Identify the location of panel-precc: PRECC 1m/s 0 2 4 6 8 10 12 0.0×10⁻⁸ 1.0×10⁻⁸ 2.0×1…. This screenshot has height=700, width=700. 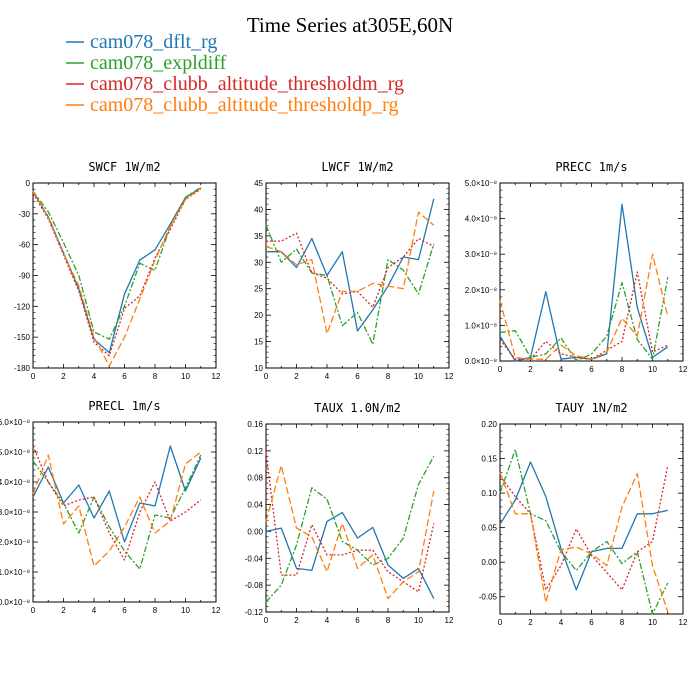
(576, 267).